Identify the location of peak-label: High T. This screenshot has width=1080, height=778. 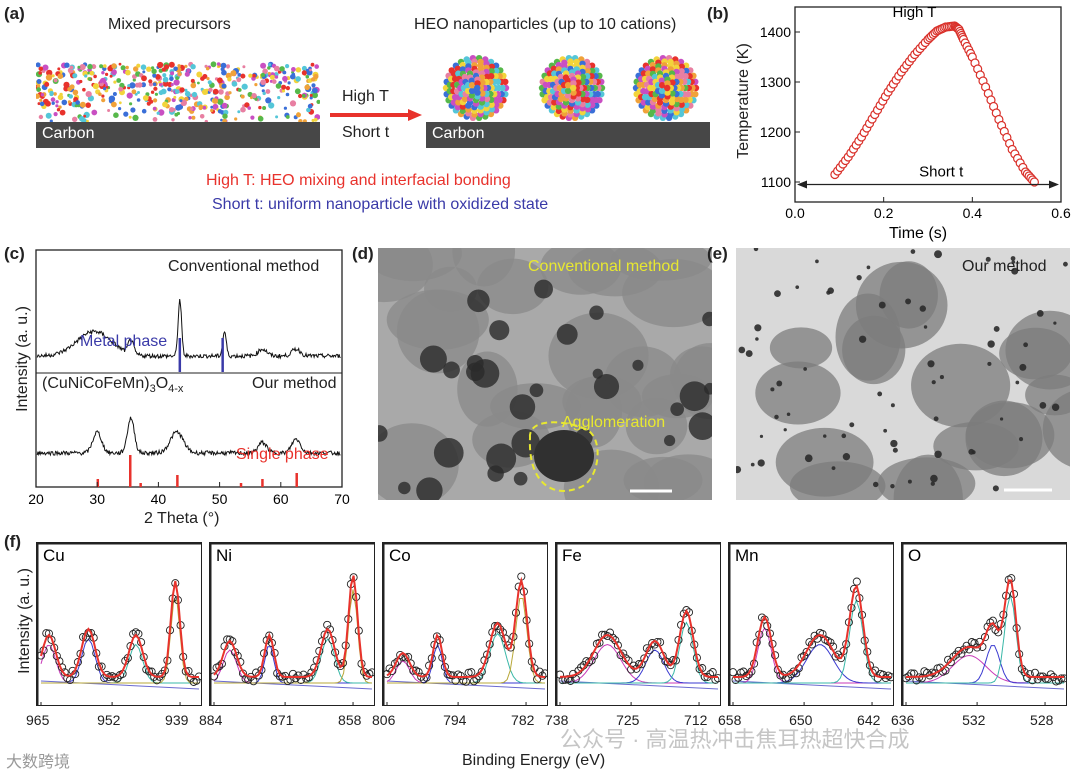
(915, 13).